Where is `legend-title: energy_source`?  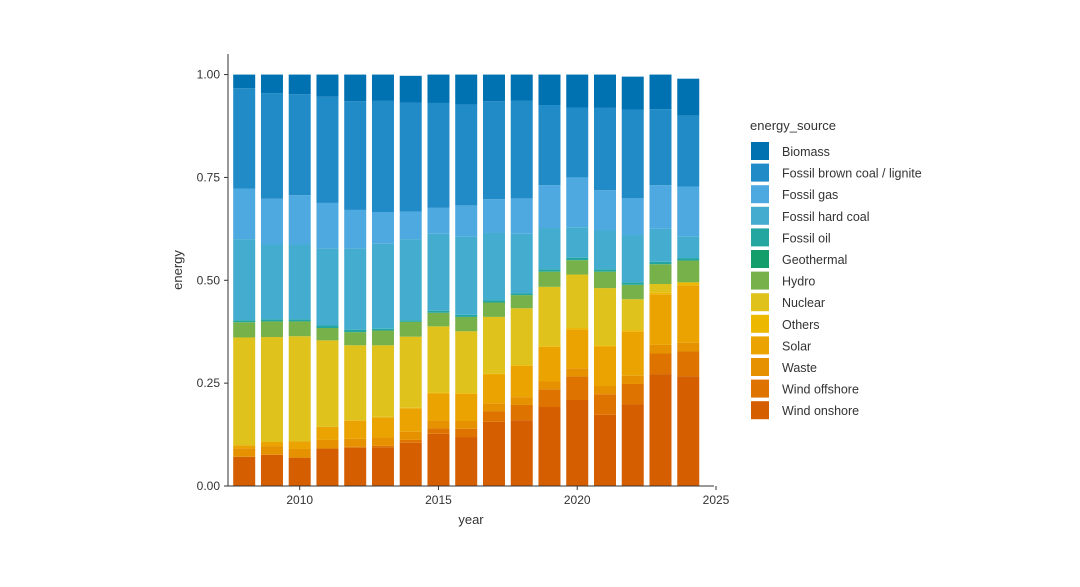 legend-title: energy_source is located at coordinates (793, 125).